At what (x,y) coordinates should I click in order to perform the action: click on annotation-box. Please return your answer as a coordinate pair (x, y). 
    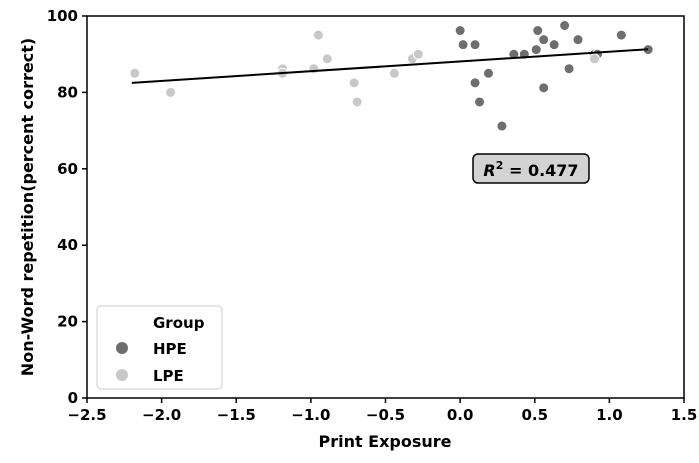
    Looking at the image, I should click on (531, 168).